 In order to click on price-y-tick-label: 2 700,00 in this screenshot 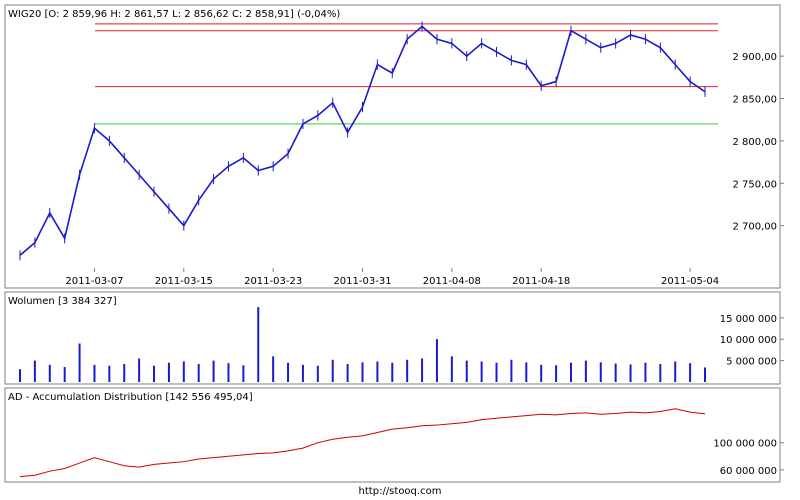, I will do `click(754, 227)`.